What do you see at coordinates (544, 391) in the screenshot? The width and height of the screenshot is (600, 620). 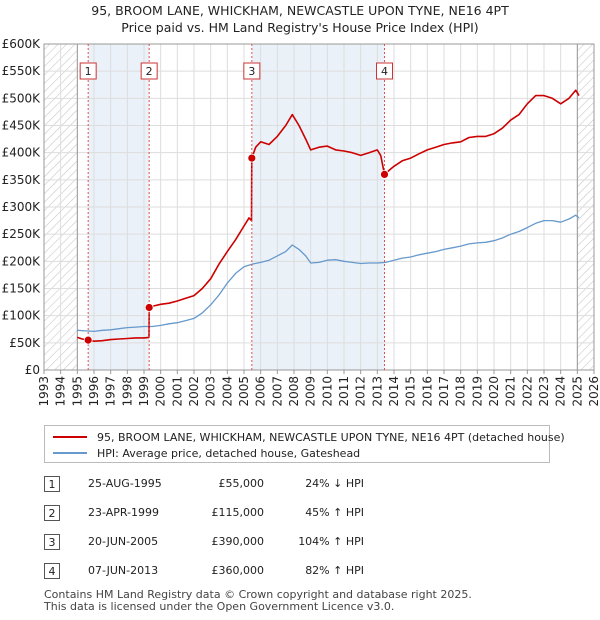 I see `x-tick-label: 2023` at bounding box center [544, 391].